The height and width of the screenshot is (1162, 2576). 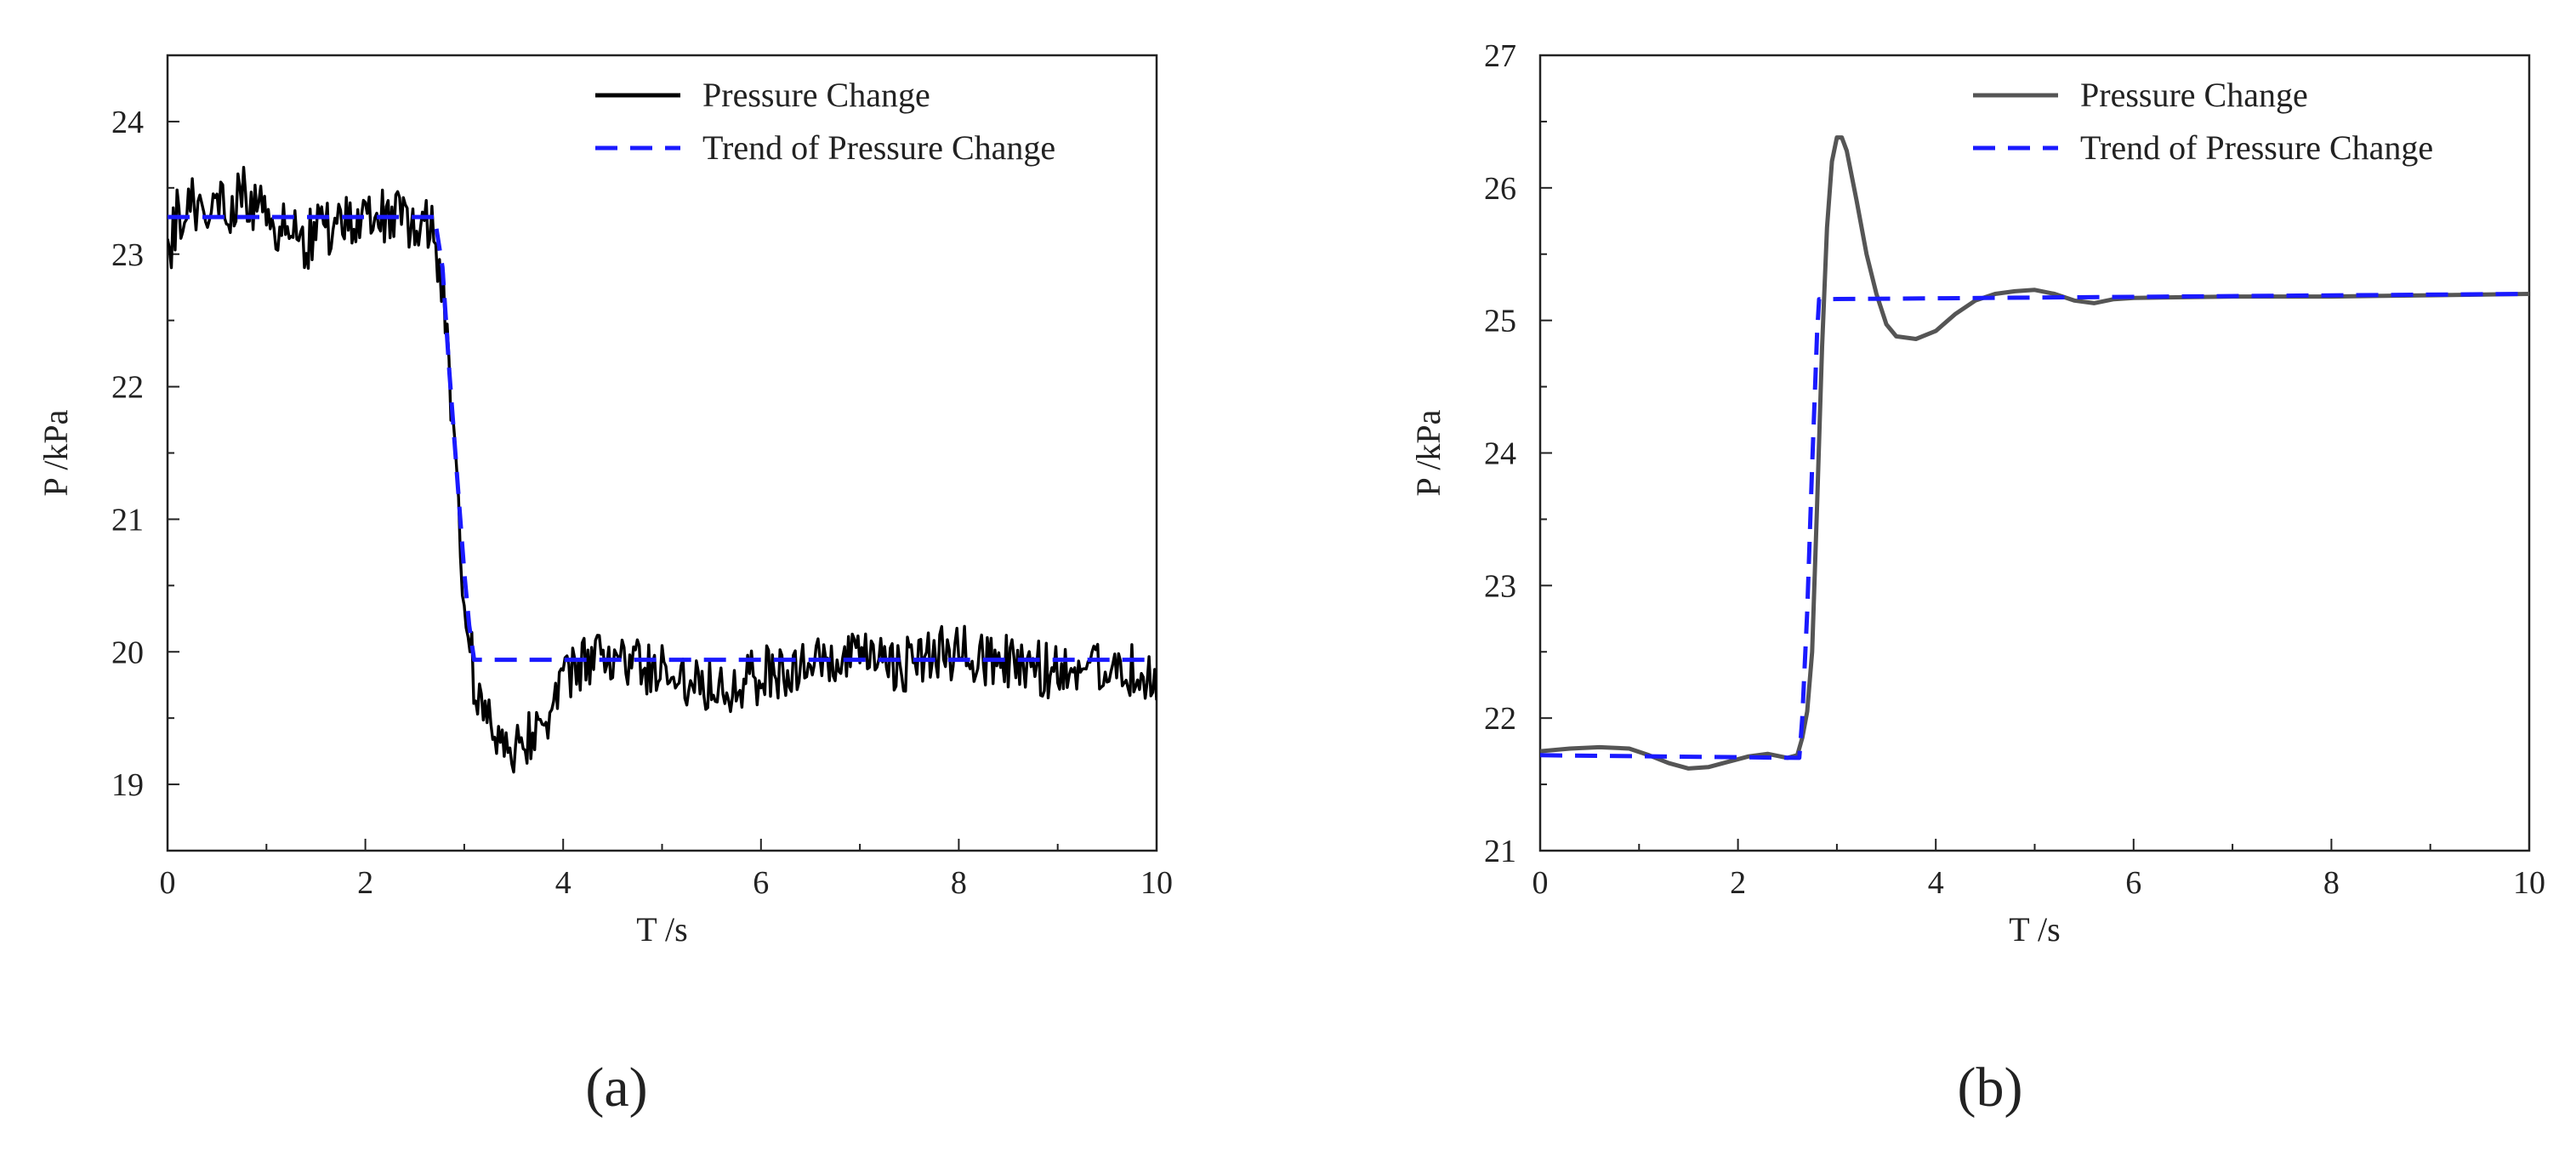 What do you see at coordinates (1500, 321) in the screenshot?
I see `y-tick-label: 25` at bounding box center [1500, 321].